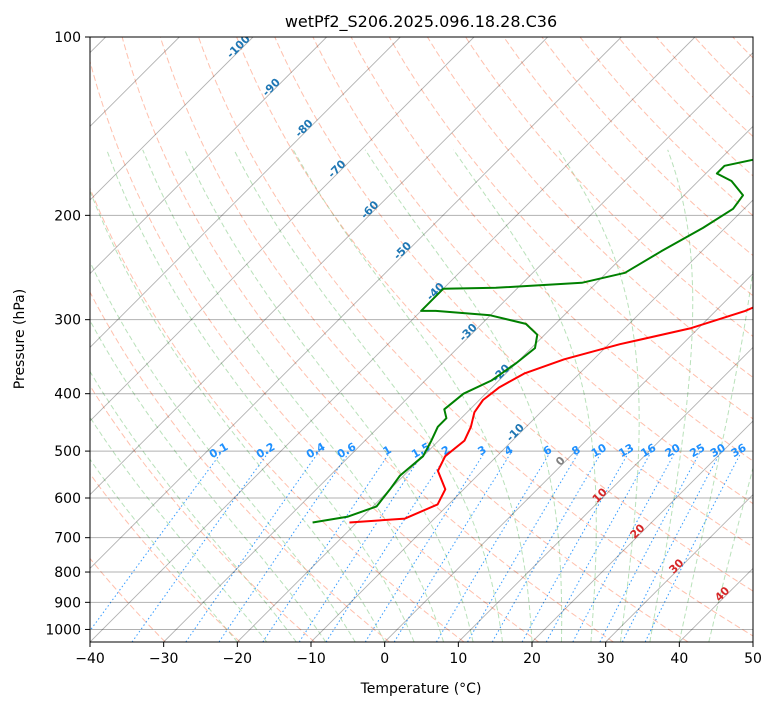 The height and width of the screenshot is (708, 775). I want to click on y-axis-label: Pressure (hPa), so click(20, 339).